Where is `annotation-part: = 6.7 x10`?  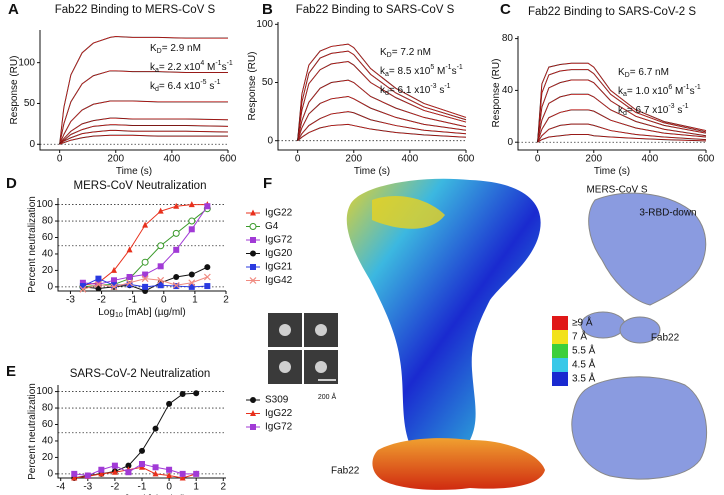
annotation-part: = 6.7 x10 is located at coordinates (648, 110).